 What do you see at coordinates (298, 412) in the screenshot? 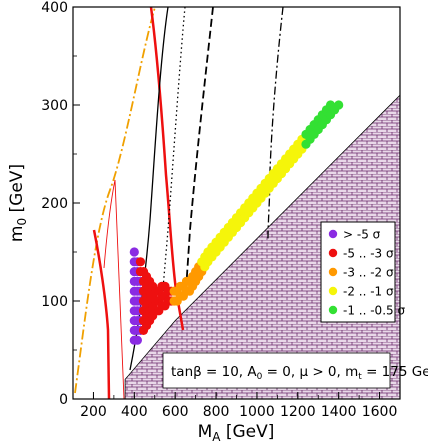
I see `x-tick-label: 1200` at bounding box center [298, 412].